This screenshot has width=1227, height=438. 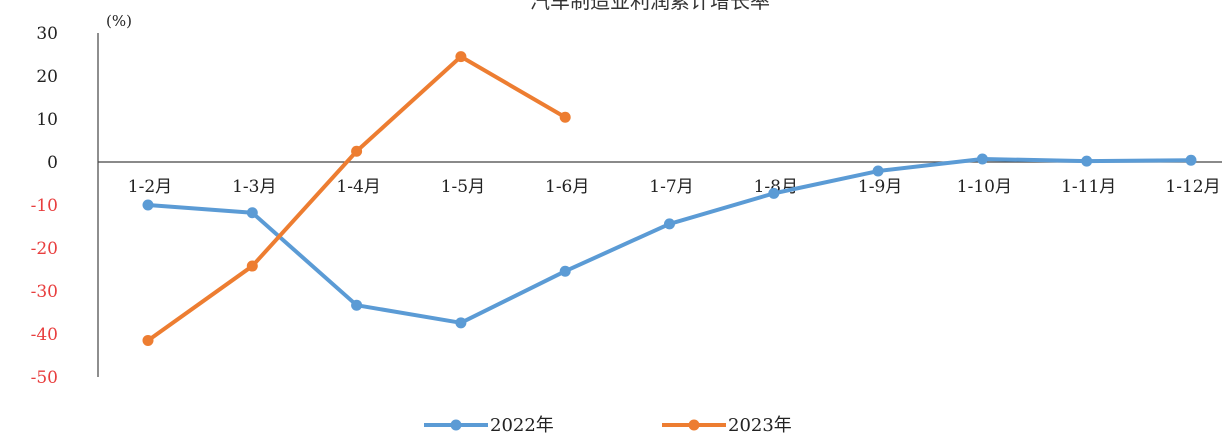 I want to click on y-tick-label: 20, so click(x=47, y=77).